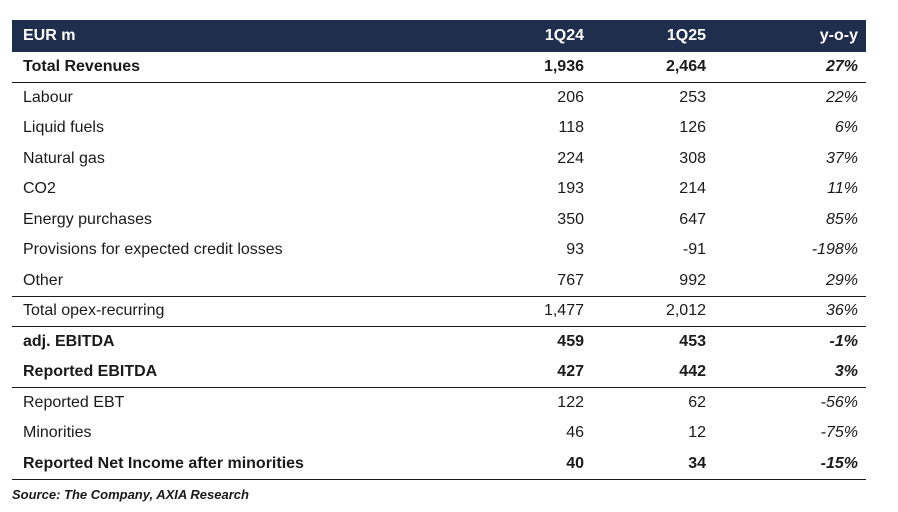  I want to click on header-1q24: 1Q24, so click(564, 35).